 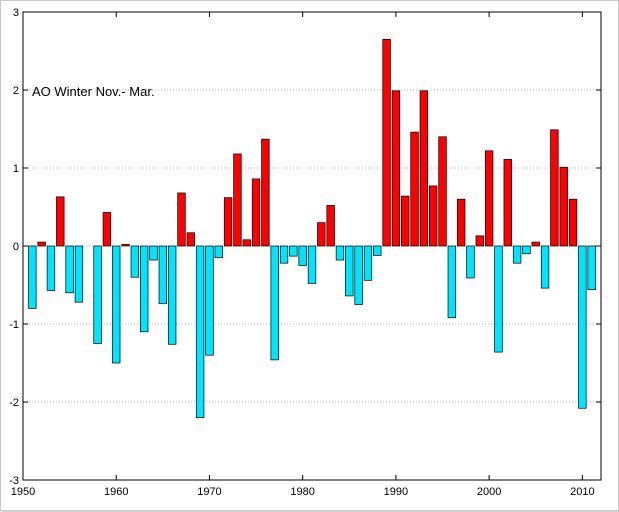 What do you see at coordinates (554, 188) in the screenshot?
I see `bar-2007` at bounding box center [554, 188].